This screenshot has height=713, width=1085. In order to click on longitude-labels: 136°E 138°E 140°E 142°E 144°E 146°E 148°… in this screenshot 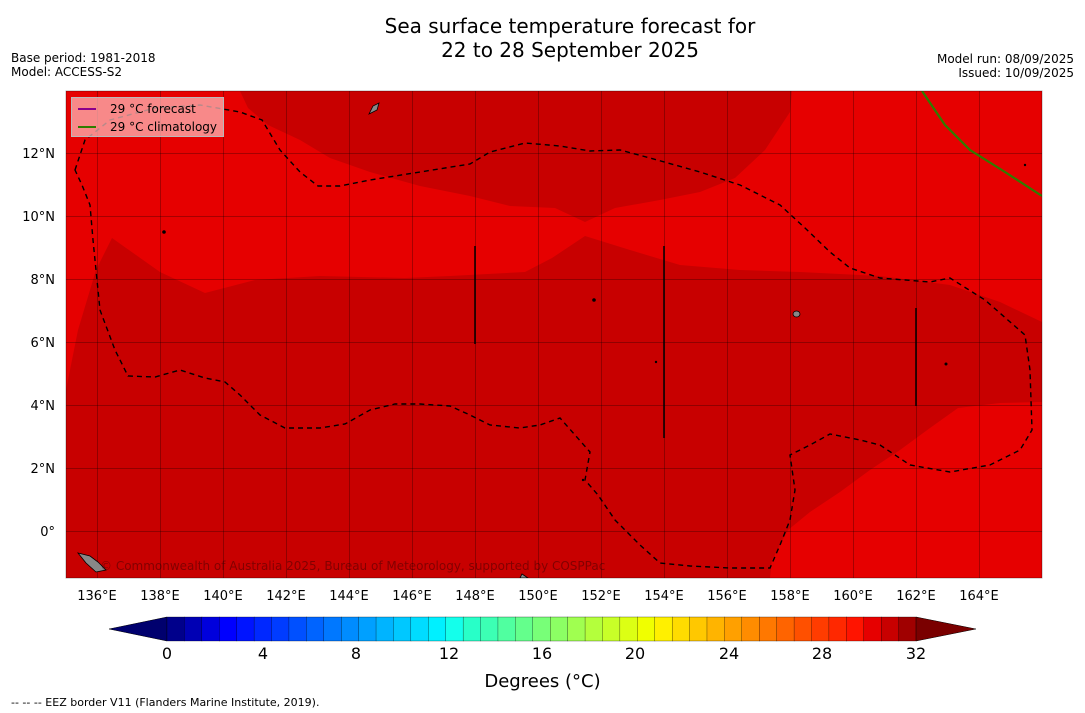, I will do `click(538, 596)`.